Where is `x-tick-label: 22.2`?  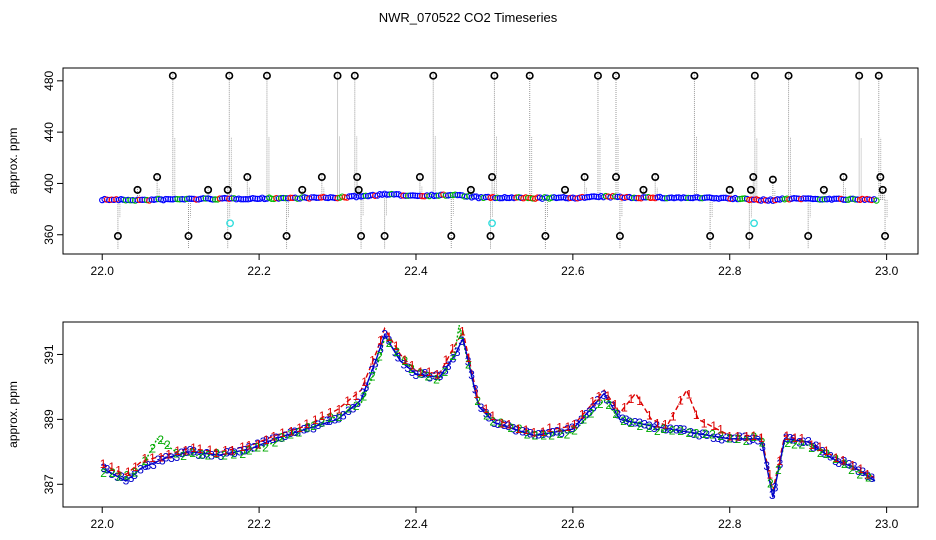 x-tick-label: 22.2 is located at coordinates (259, 524).